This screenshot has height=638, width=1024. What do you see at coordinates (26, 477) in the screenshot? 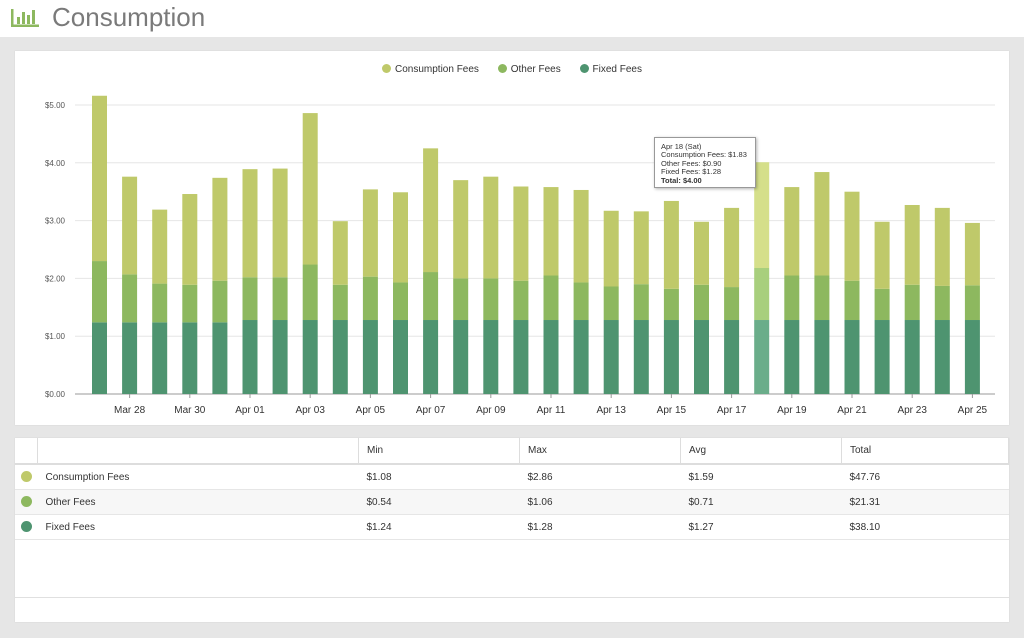
I see `series-color-dot` at bounding box center [26, 477].